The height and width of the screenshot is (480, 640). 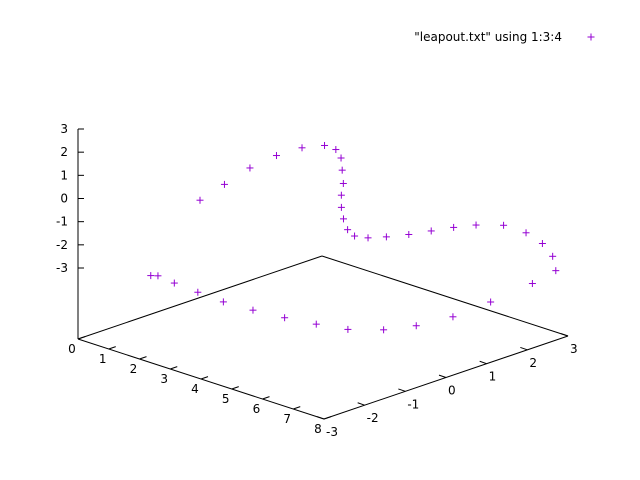 What do you see at coordinates (64, 129) in the screenshot?
I see `z-tick-label: 3` at bounding box center [64, 129].